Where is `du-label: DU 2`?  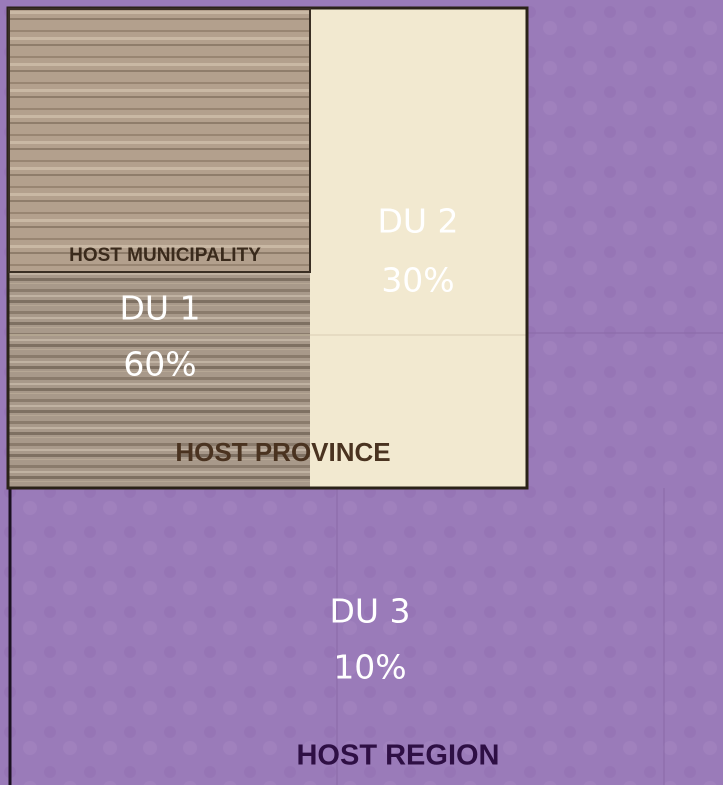
du-label: DU 2 is located at coordinates (417, 221).